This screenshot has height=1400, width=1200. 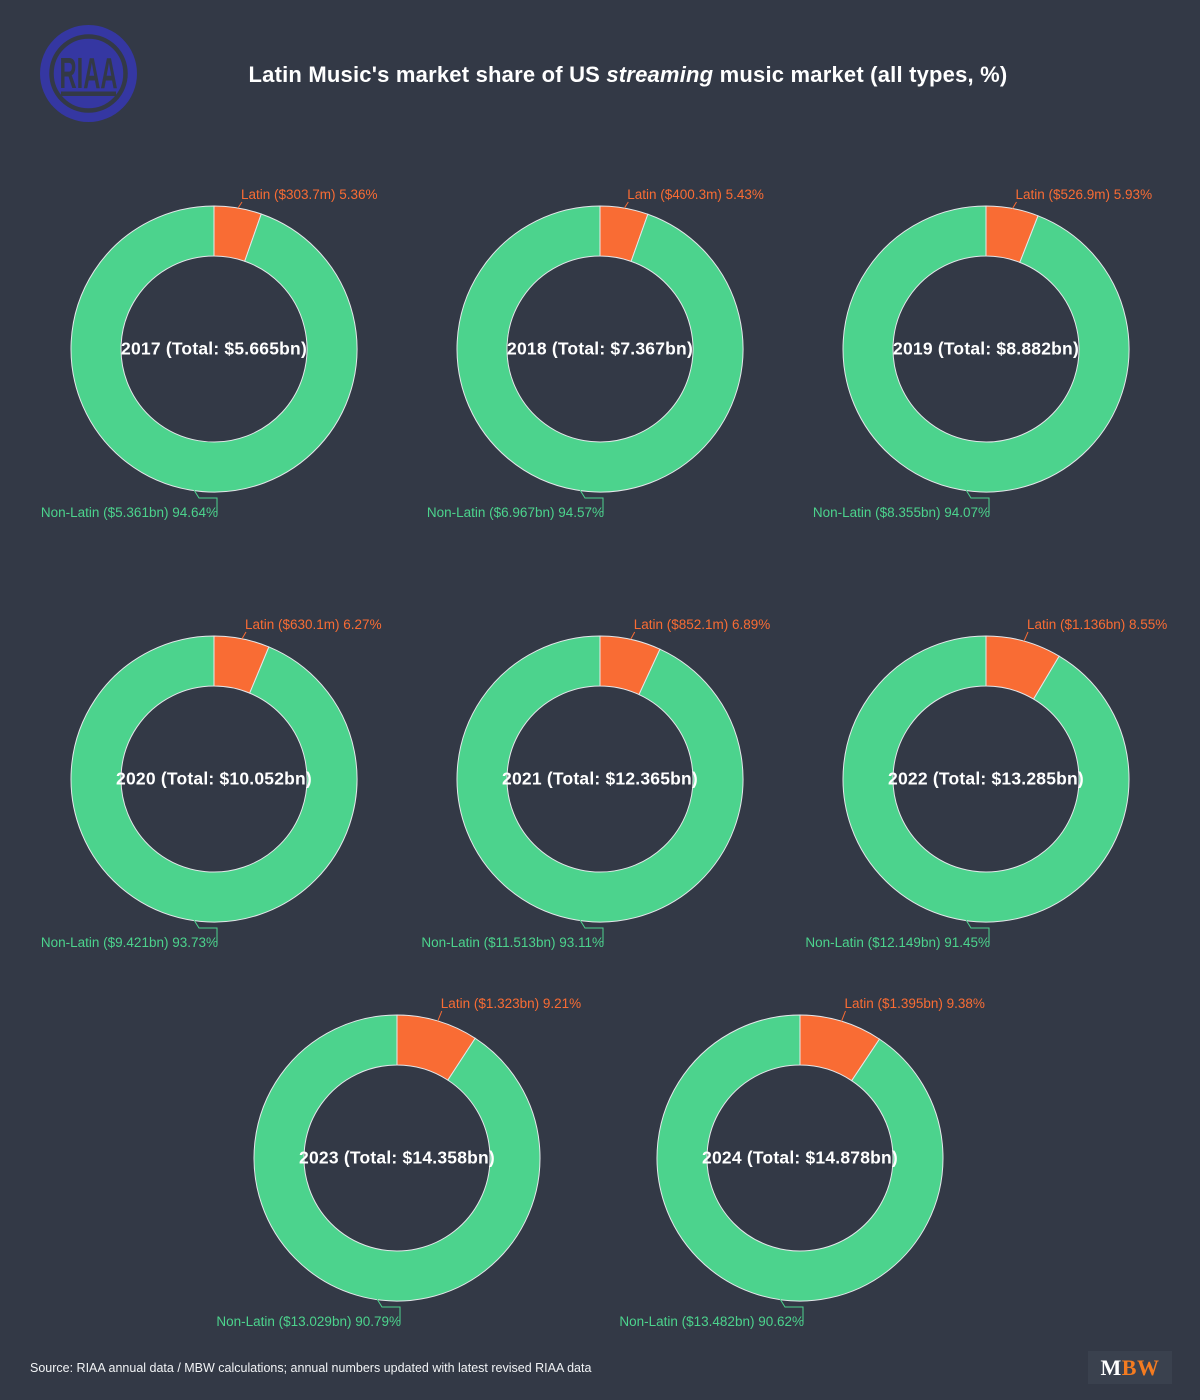 What do you see at coordinates (1014, 205) in the screenshot?
I see `leader-latin-2019` at bounding box center [1014, 205].